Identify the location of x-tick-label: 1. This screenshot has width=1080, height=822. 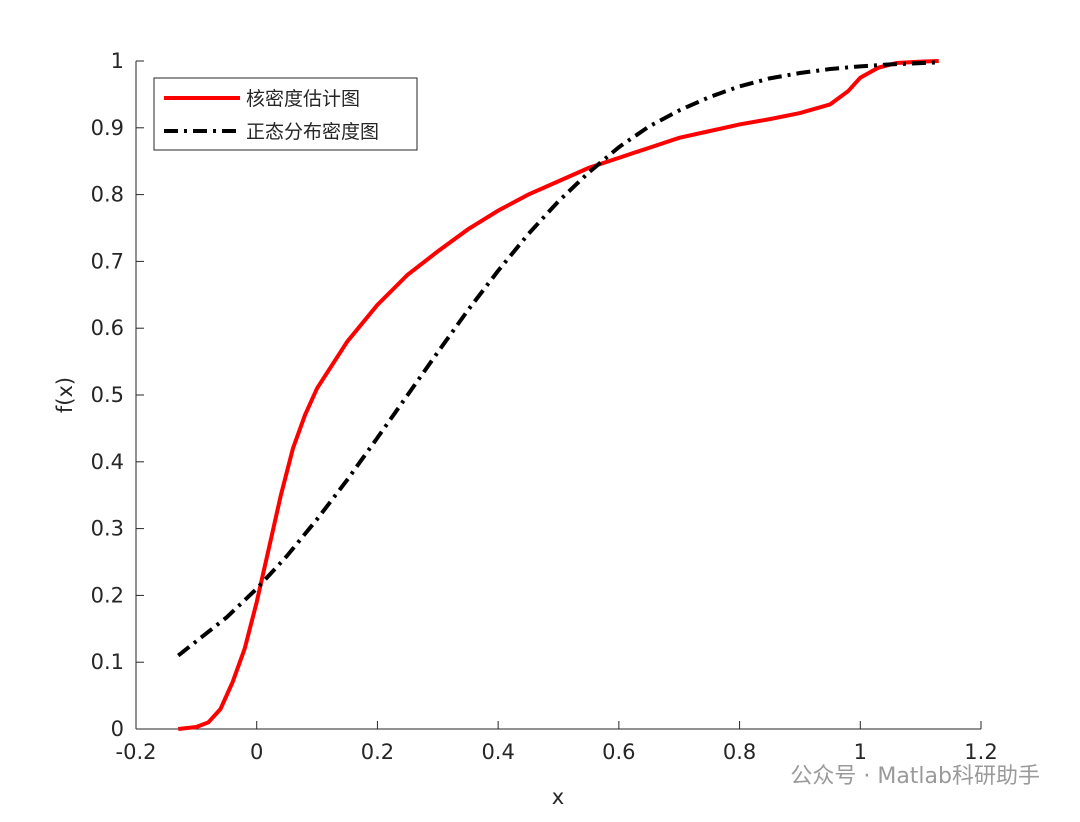
(860, 752).